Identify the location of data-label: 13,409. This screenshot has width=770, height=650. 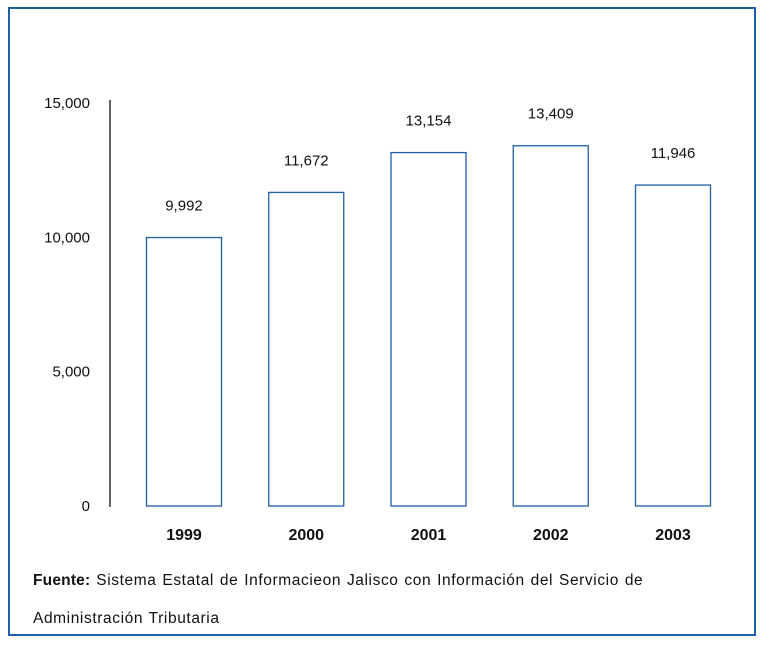
(551, 114).